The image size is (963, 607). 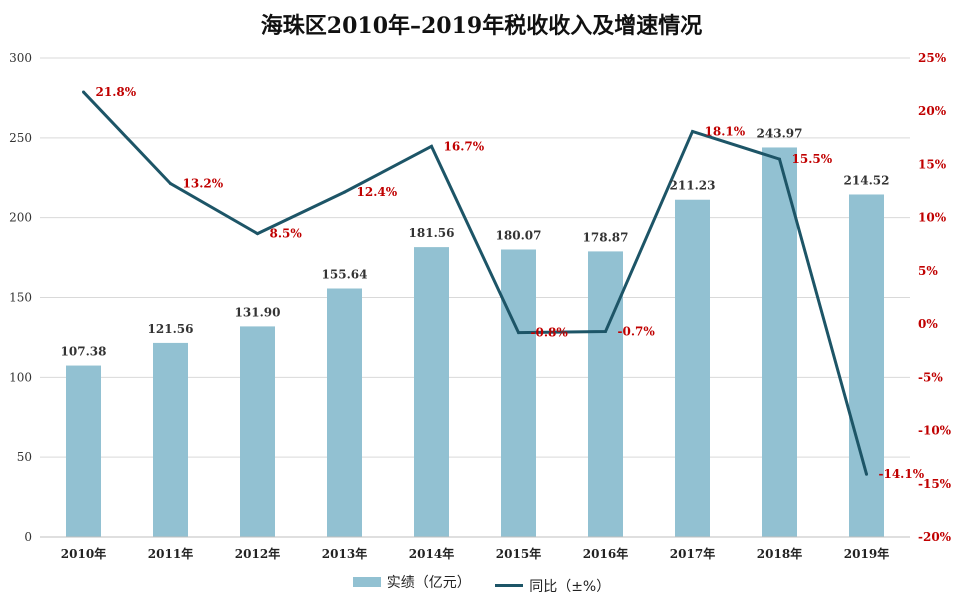 I want to click on x-tick-label: 2011年, so click(x=170, y=553).